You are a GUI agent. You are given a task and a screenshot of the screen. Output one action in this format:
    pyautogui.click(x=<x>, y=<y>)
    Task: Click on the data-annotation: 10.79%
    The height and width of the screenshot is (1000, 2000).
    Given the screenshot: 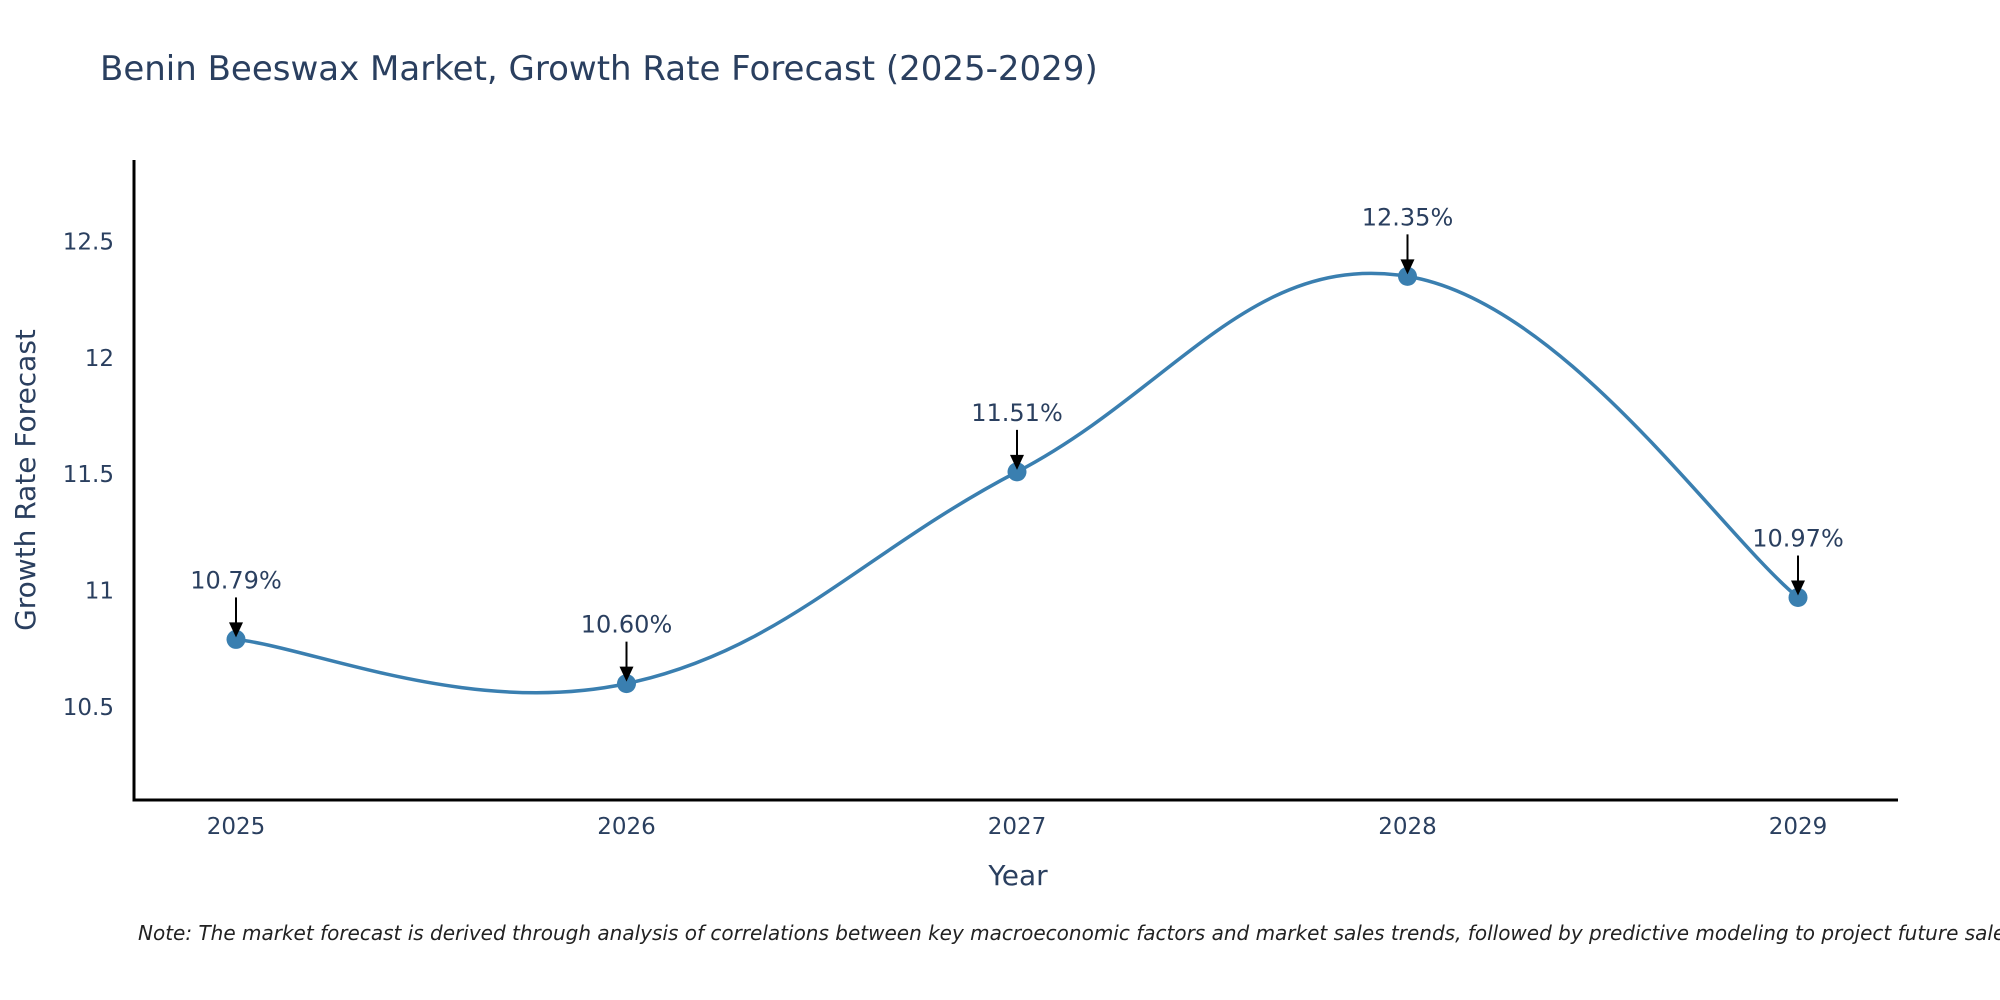 What is the action you would take?
    pyautogui.click(x=236, y=602)
    